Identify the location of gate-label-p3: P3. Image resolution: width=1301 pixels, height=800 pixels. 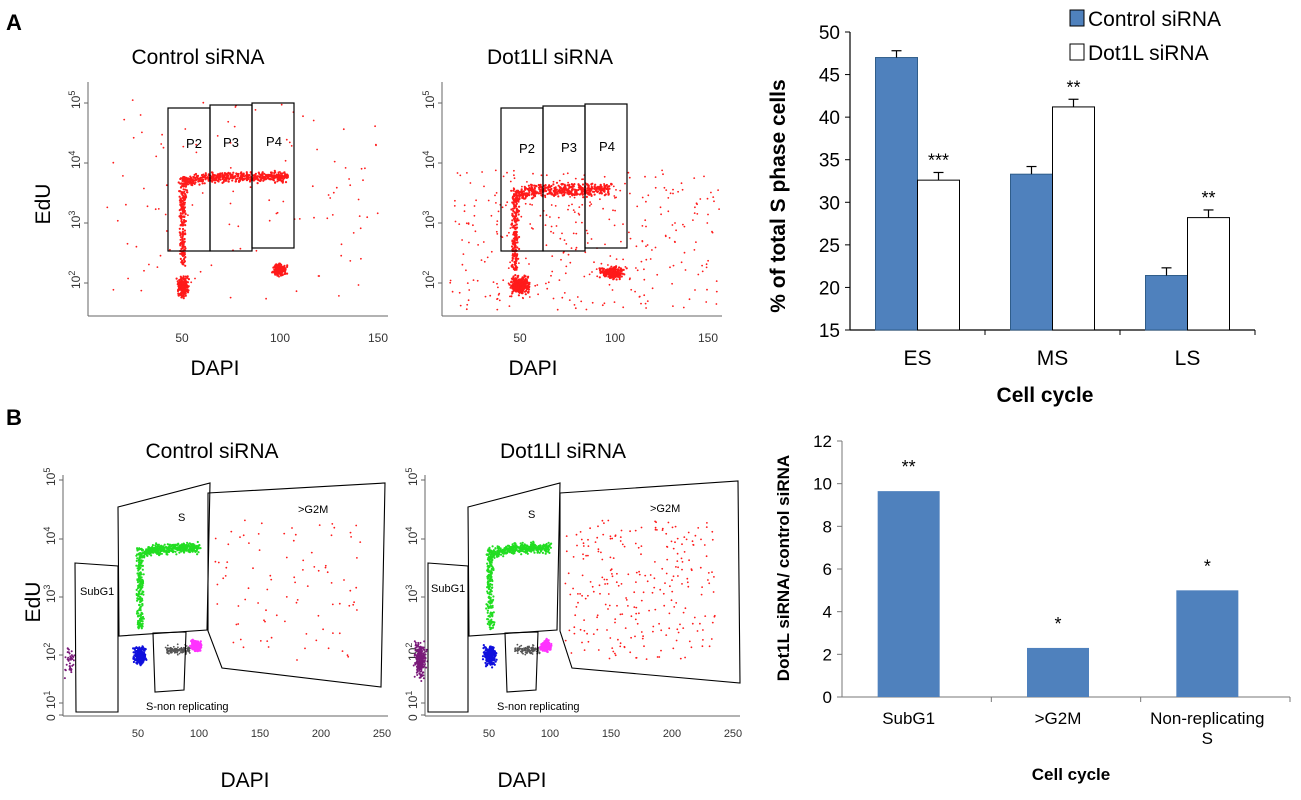
(569, 147).